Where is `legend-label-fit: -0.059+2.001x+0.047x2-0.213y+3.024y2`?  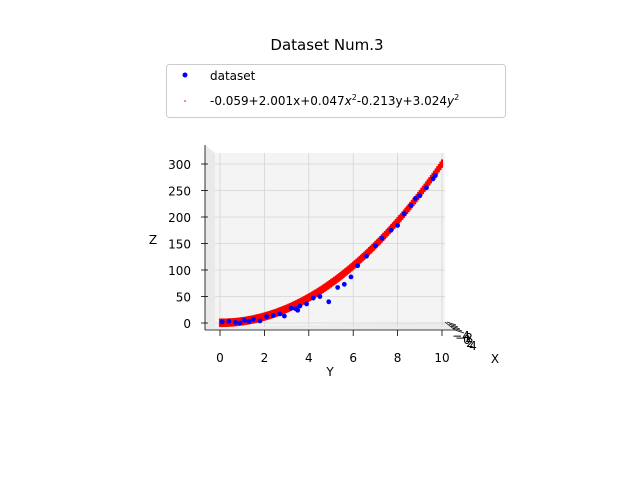 legend-label-fit: -0.059+2.001x+0.047x2-0.213y+3.024y2 is located at coordinates (334, 100).